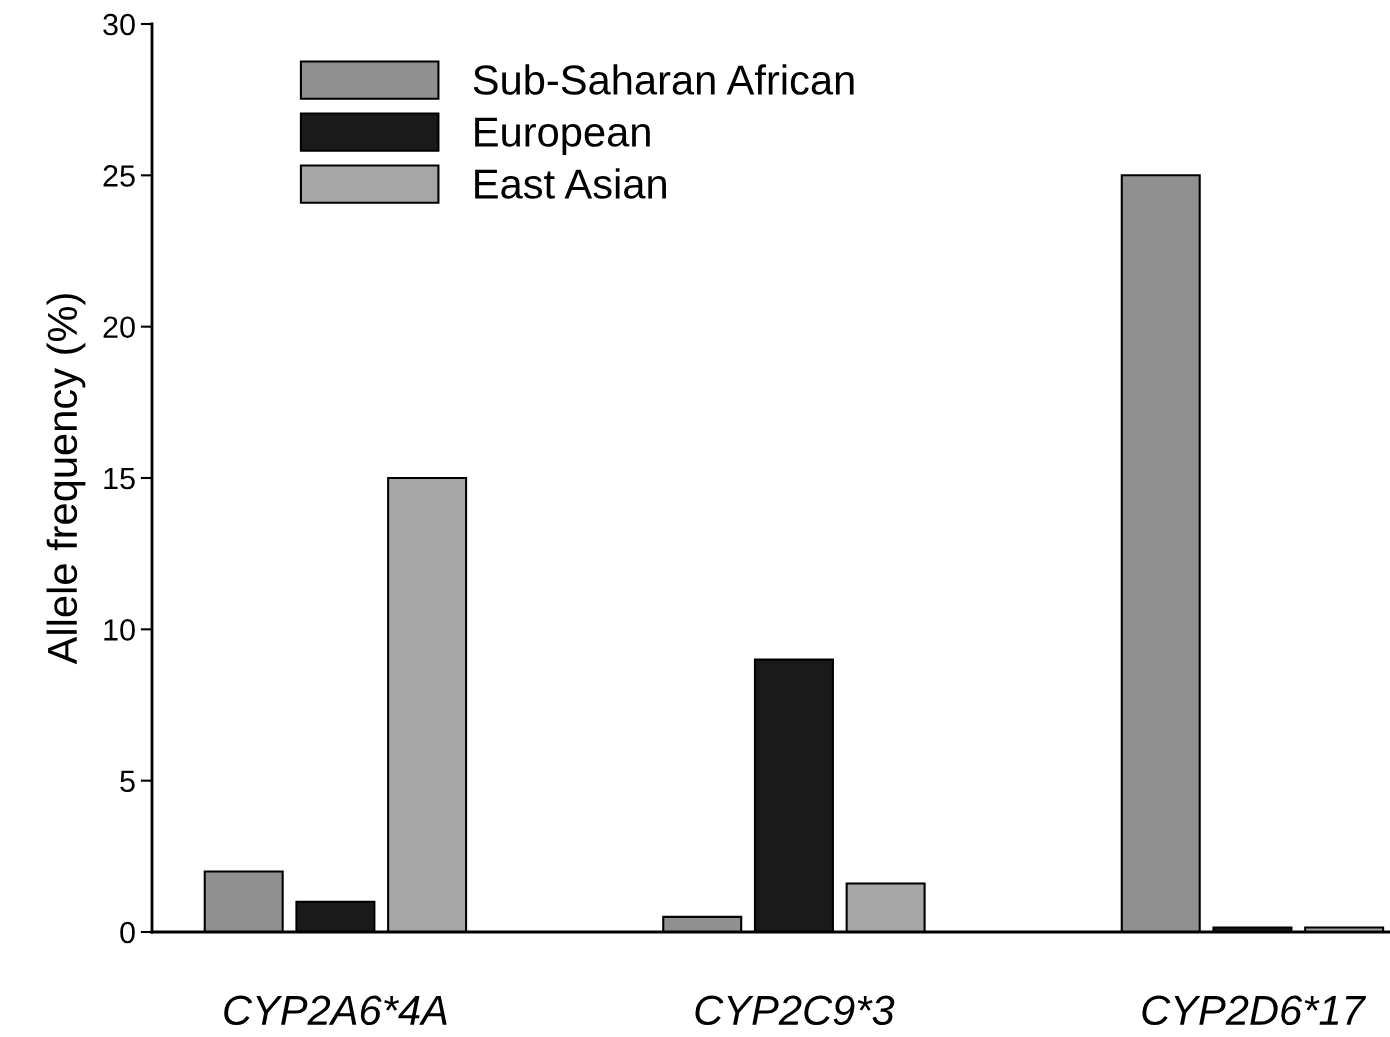 Image resolution: width=1390 pixels, height=1037 pixels. Describe the element at coordinates (119, 327) in the screenshot. I see `y-tick-label: 20` at that location.